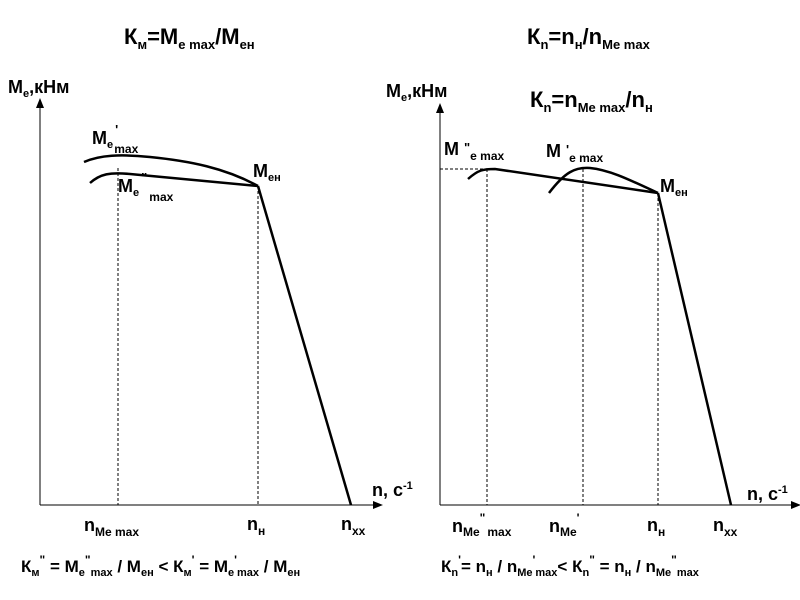 The image size is (800, 600). What do you see at coordinates (160, 566) in the screenshot?
I see `left-formula: Км" = Мe"max / Мен < Км' = Мe'max / Мен` at bounding box center [160, 566].